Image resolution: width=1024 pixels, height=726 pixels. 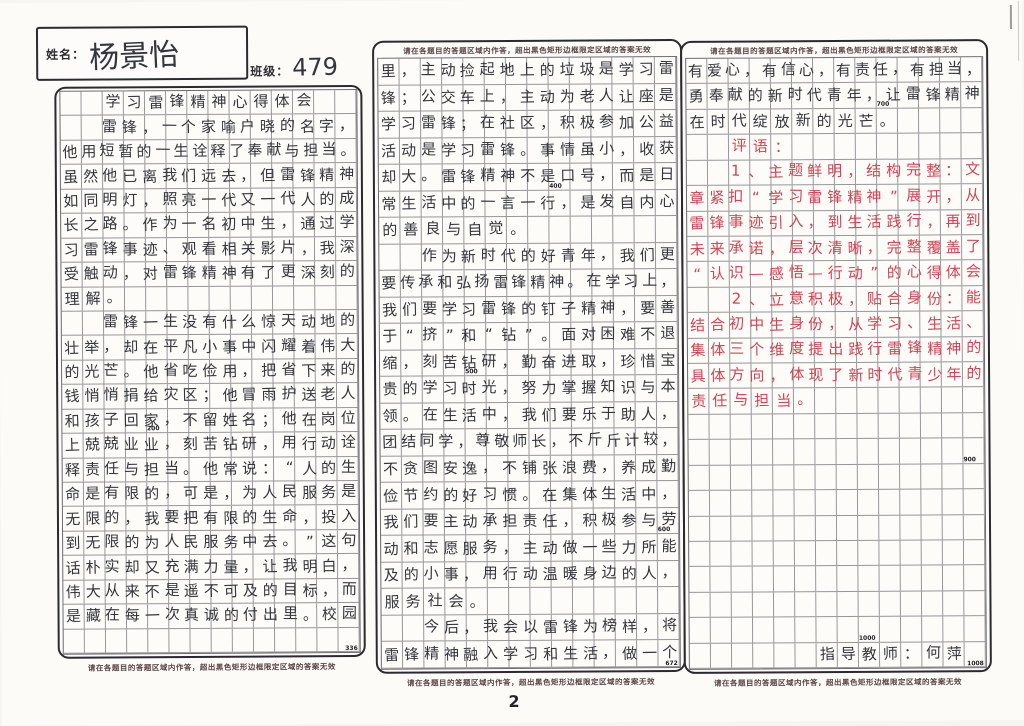 I want to click on handwritten-char: 锋, so click(x=570, y=626).